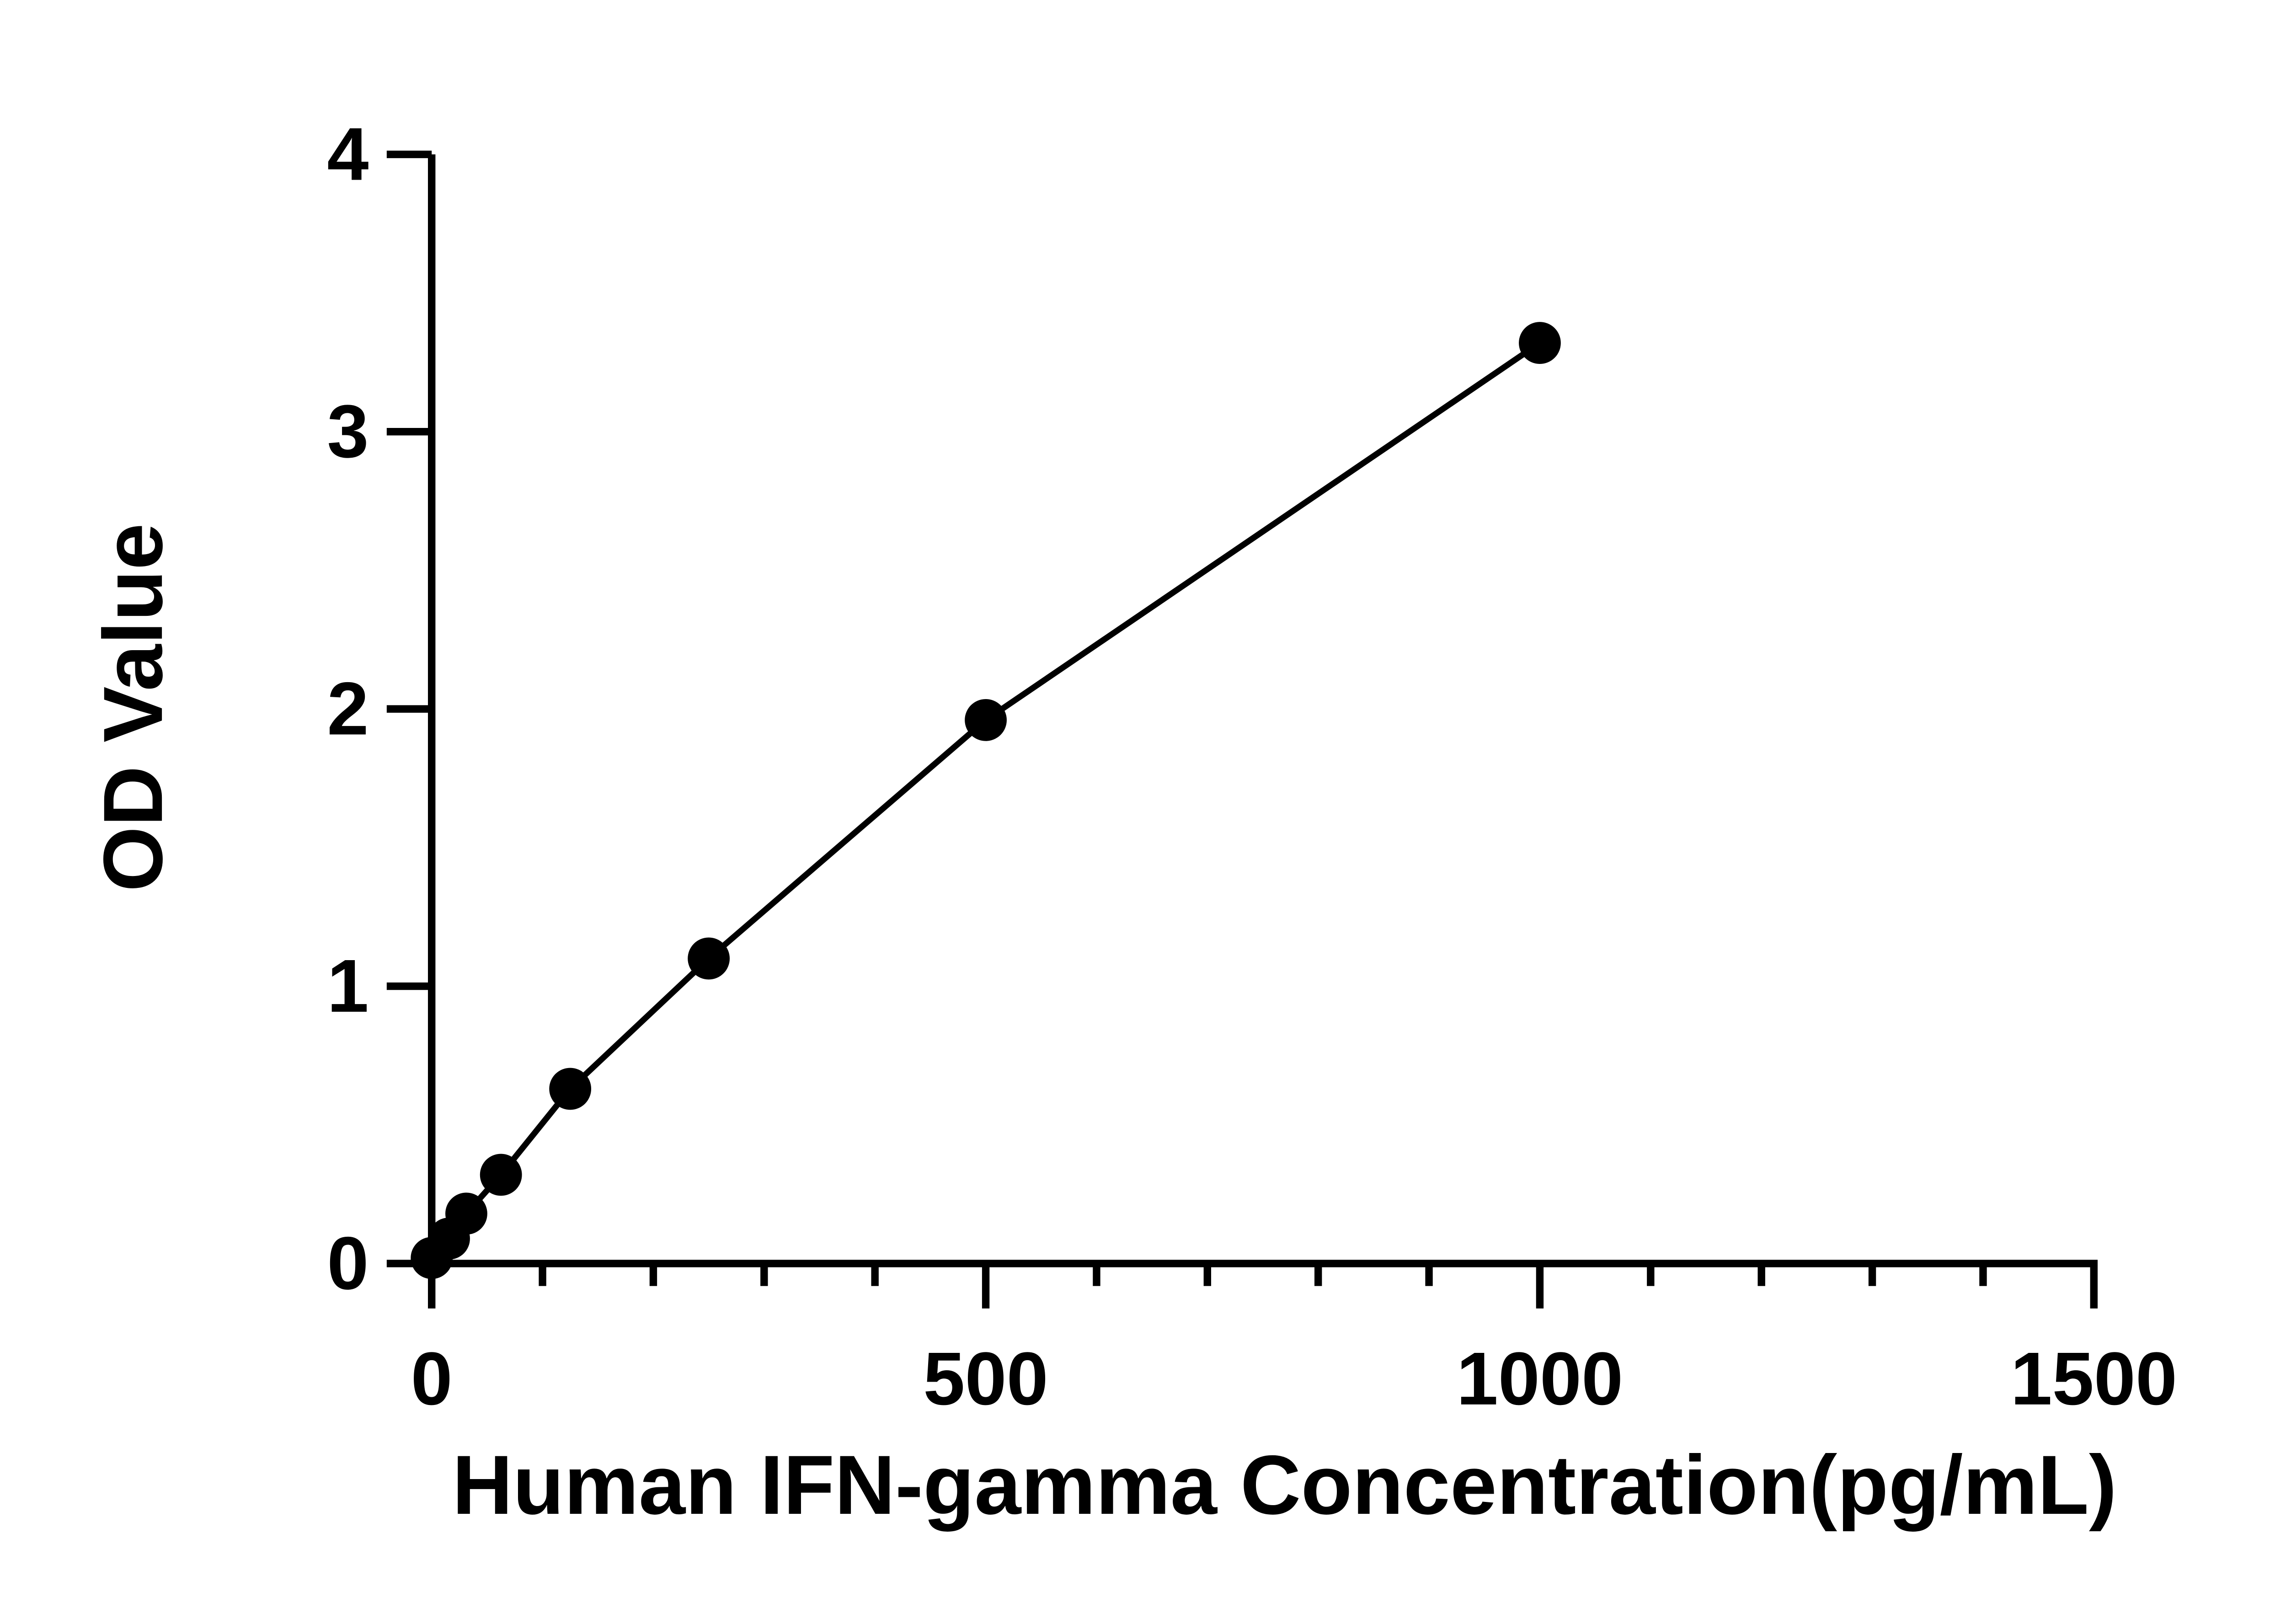 The width and height of the screenshot is (2286, 1624). Describe the element at coordinates (348, 154) in the screenshot. I see `y-tick-label: 4` at that location.